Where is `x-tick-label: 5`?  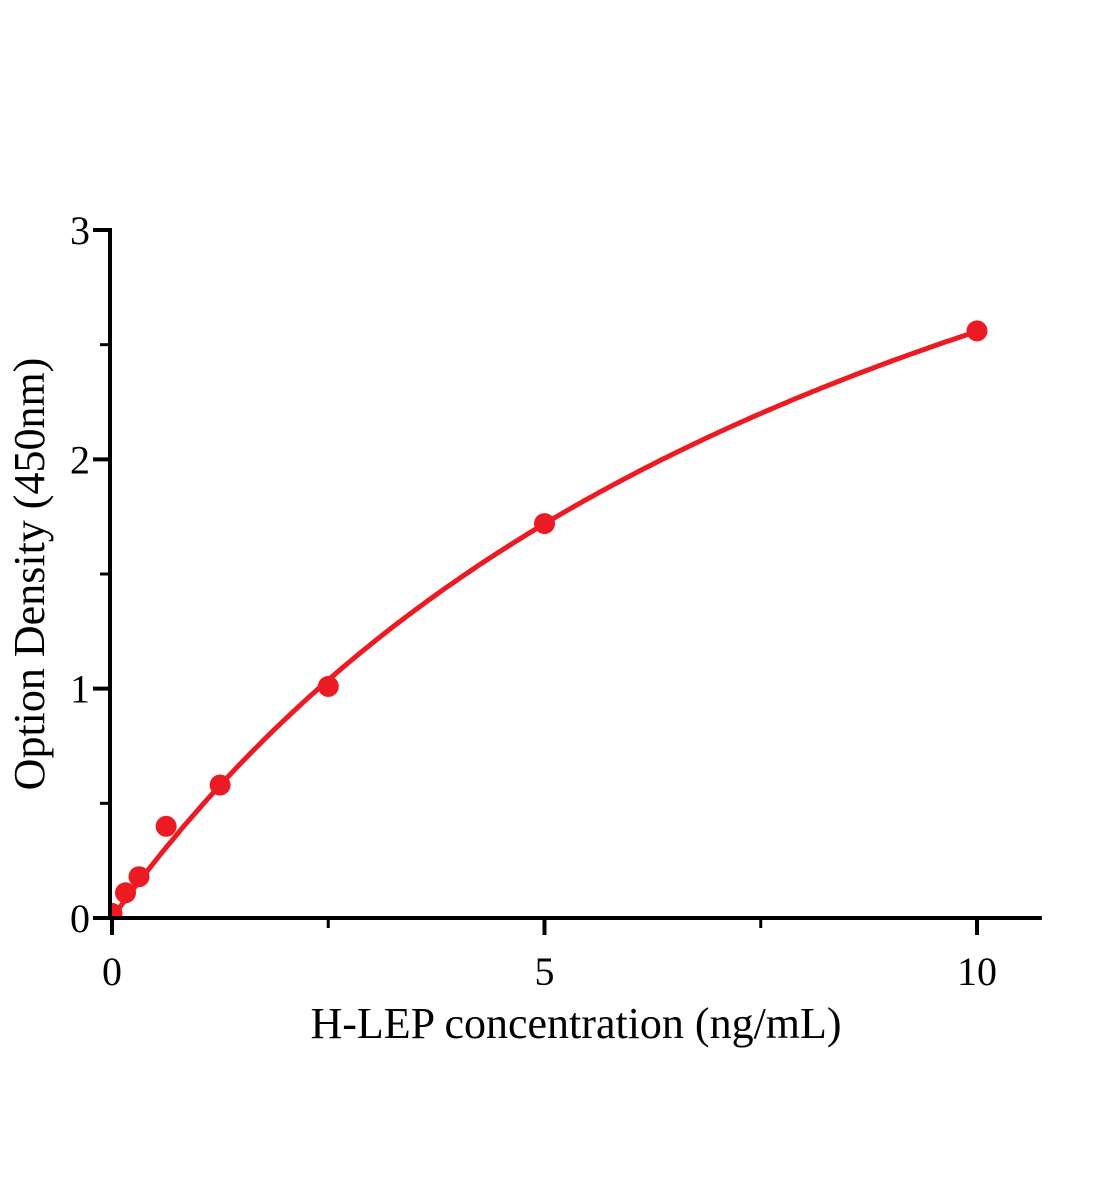 x-tick-label: 5 is located at coordinates (545, 971).